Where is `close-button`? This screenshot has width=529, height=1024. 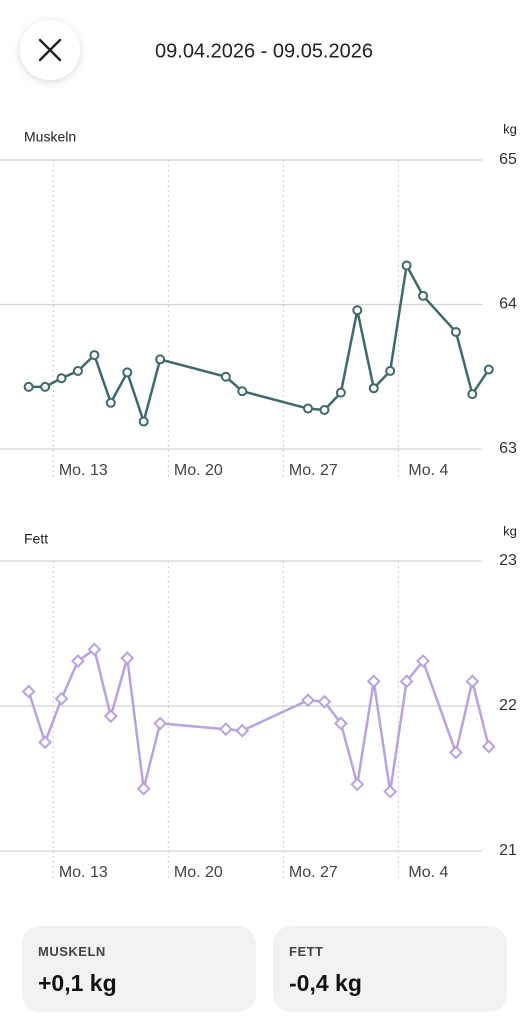 close-button is located at coordinates (50, 50).